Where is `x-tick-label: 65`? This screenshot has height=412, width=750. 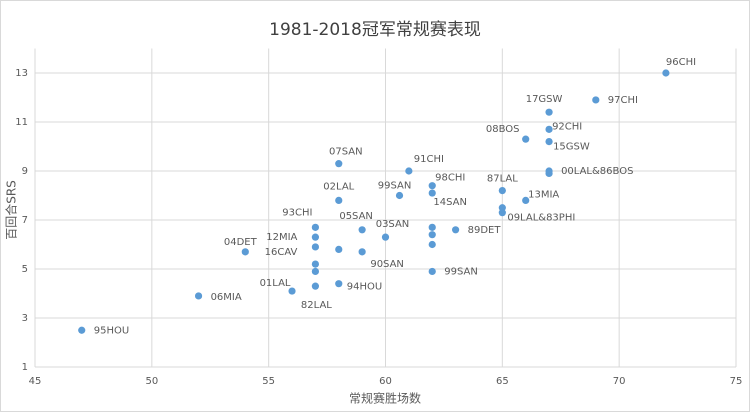 x-tick-label: 65 is located at coordinates (502, 381).